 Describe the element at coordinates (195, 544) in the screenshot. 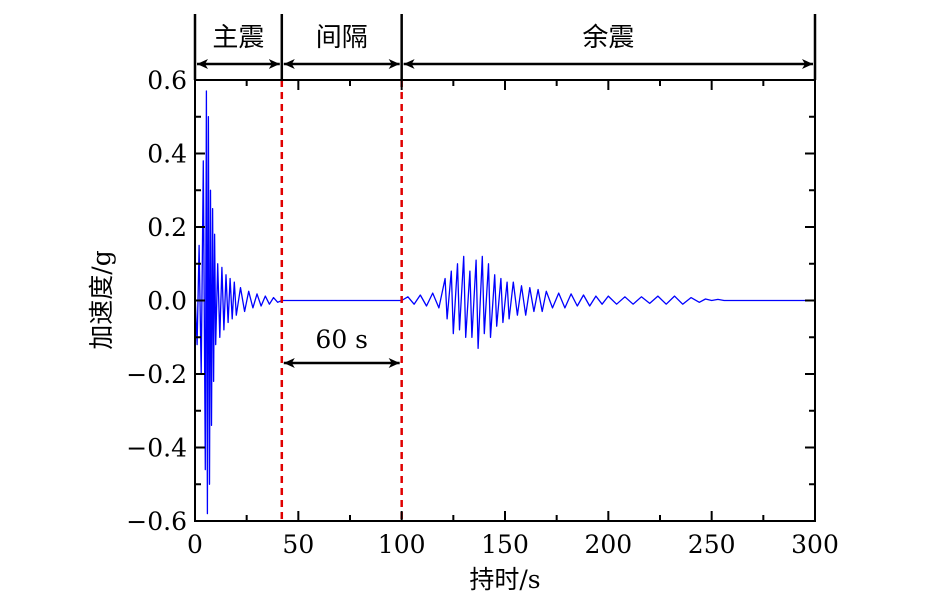

I see `x-tick-label: 0` at that location.